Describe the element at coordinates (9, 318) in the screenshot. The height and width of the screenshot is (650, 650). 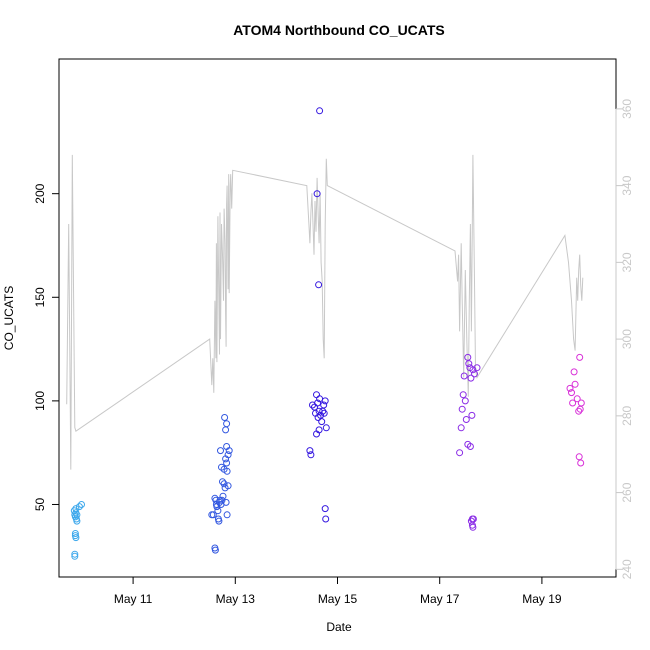
I see `y-axis-label: CO_UCATS` at that location.